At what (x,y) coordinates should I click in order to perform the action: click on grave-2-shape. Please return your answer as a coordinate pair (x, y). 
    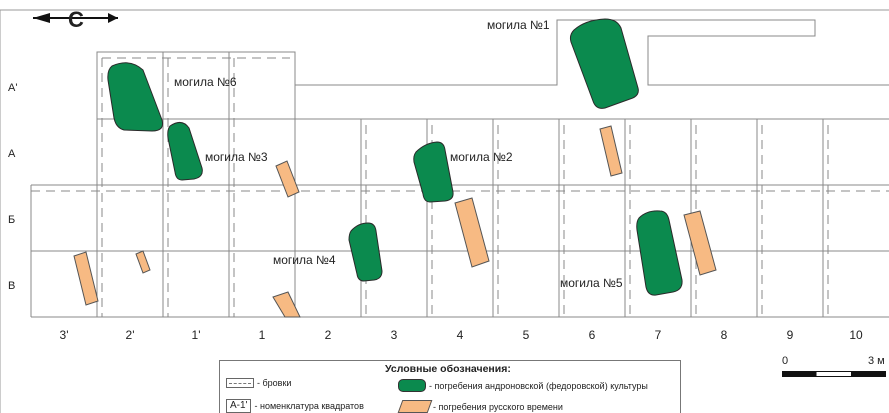
    Looking at the image, I should click on (433, 172).